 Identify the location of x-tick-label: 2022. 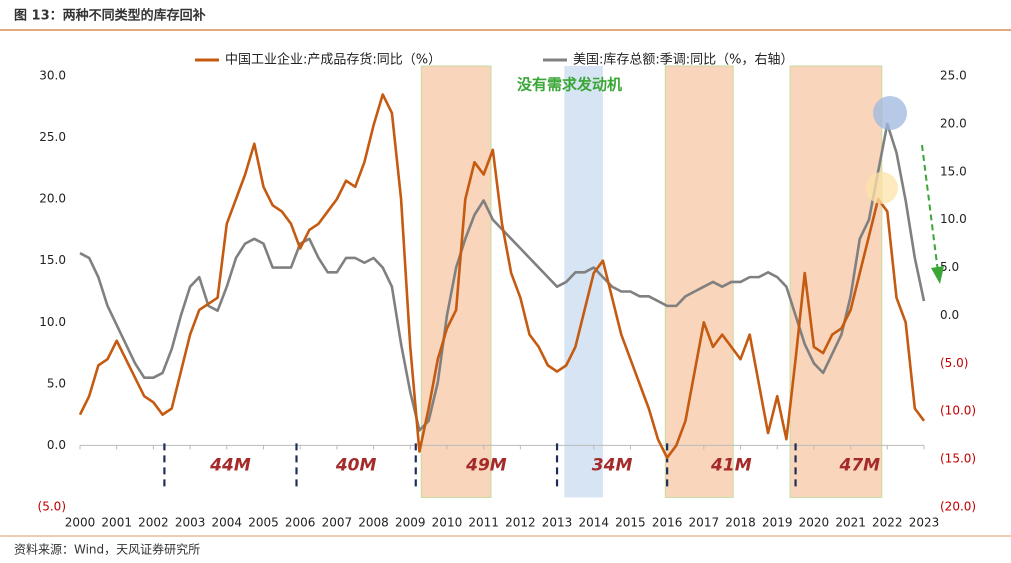
(887, 523).